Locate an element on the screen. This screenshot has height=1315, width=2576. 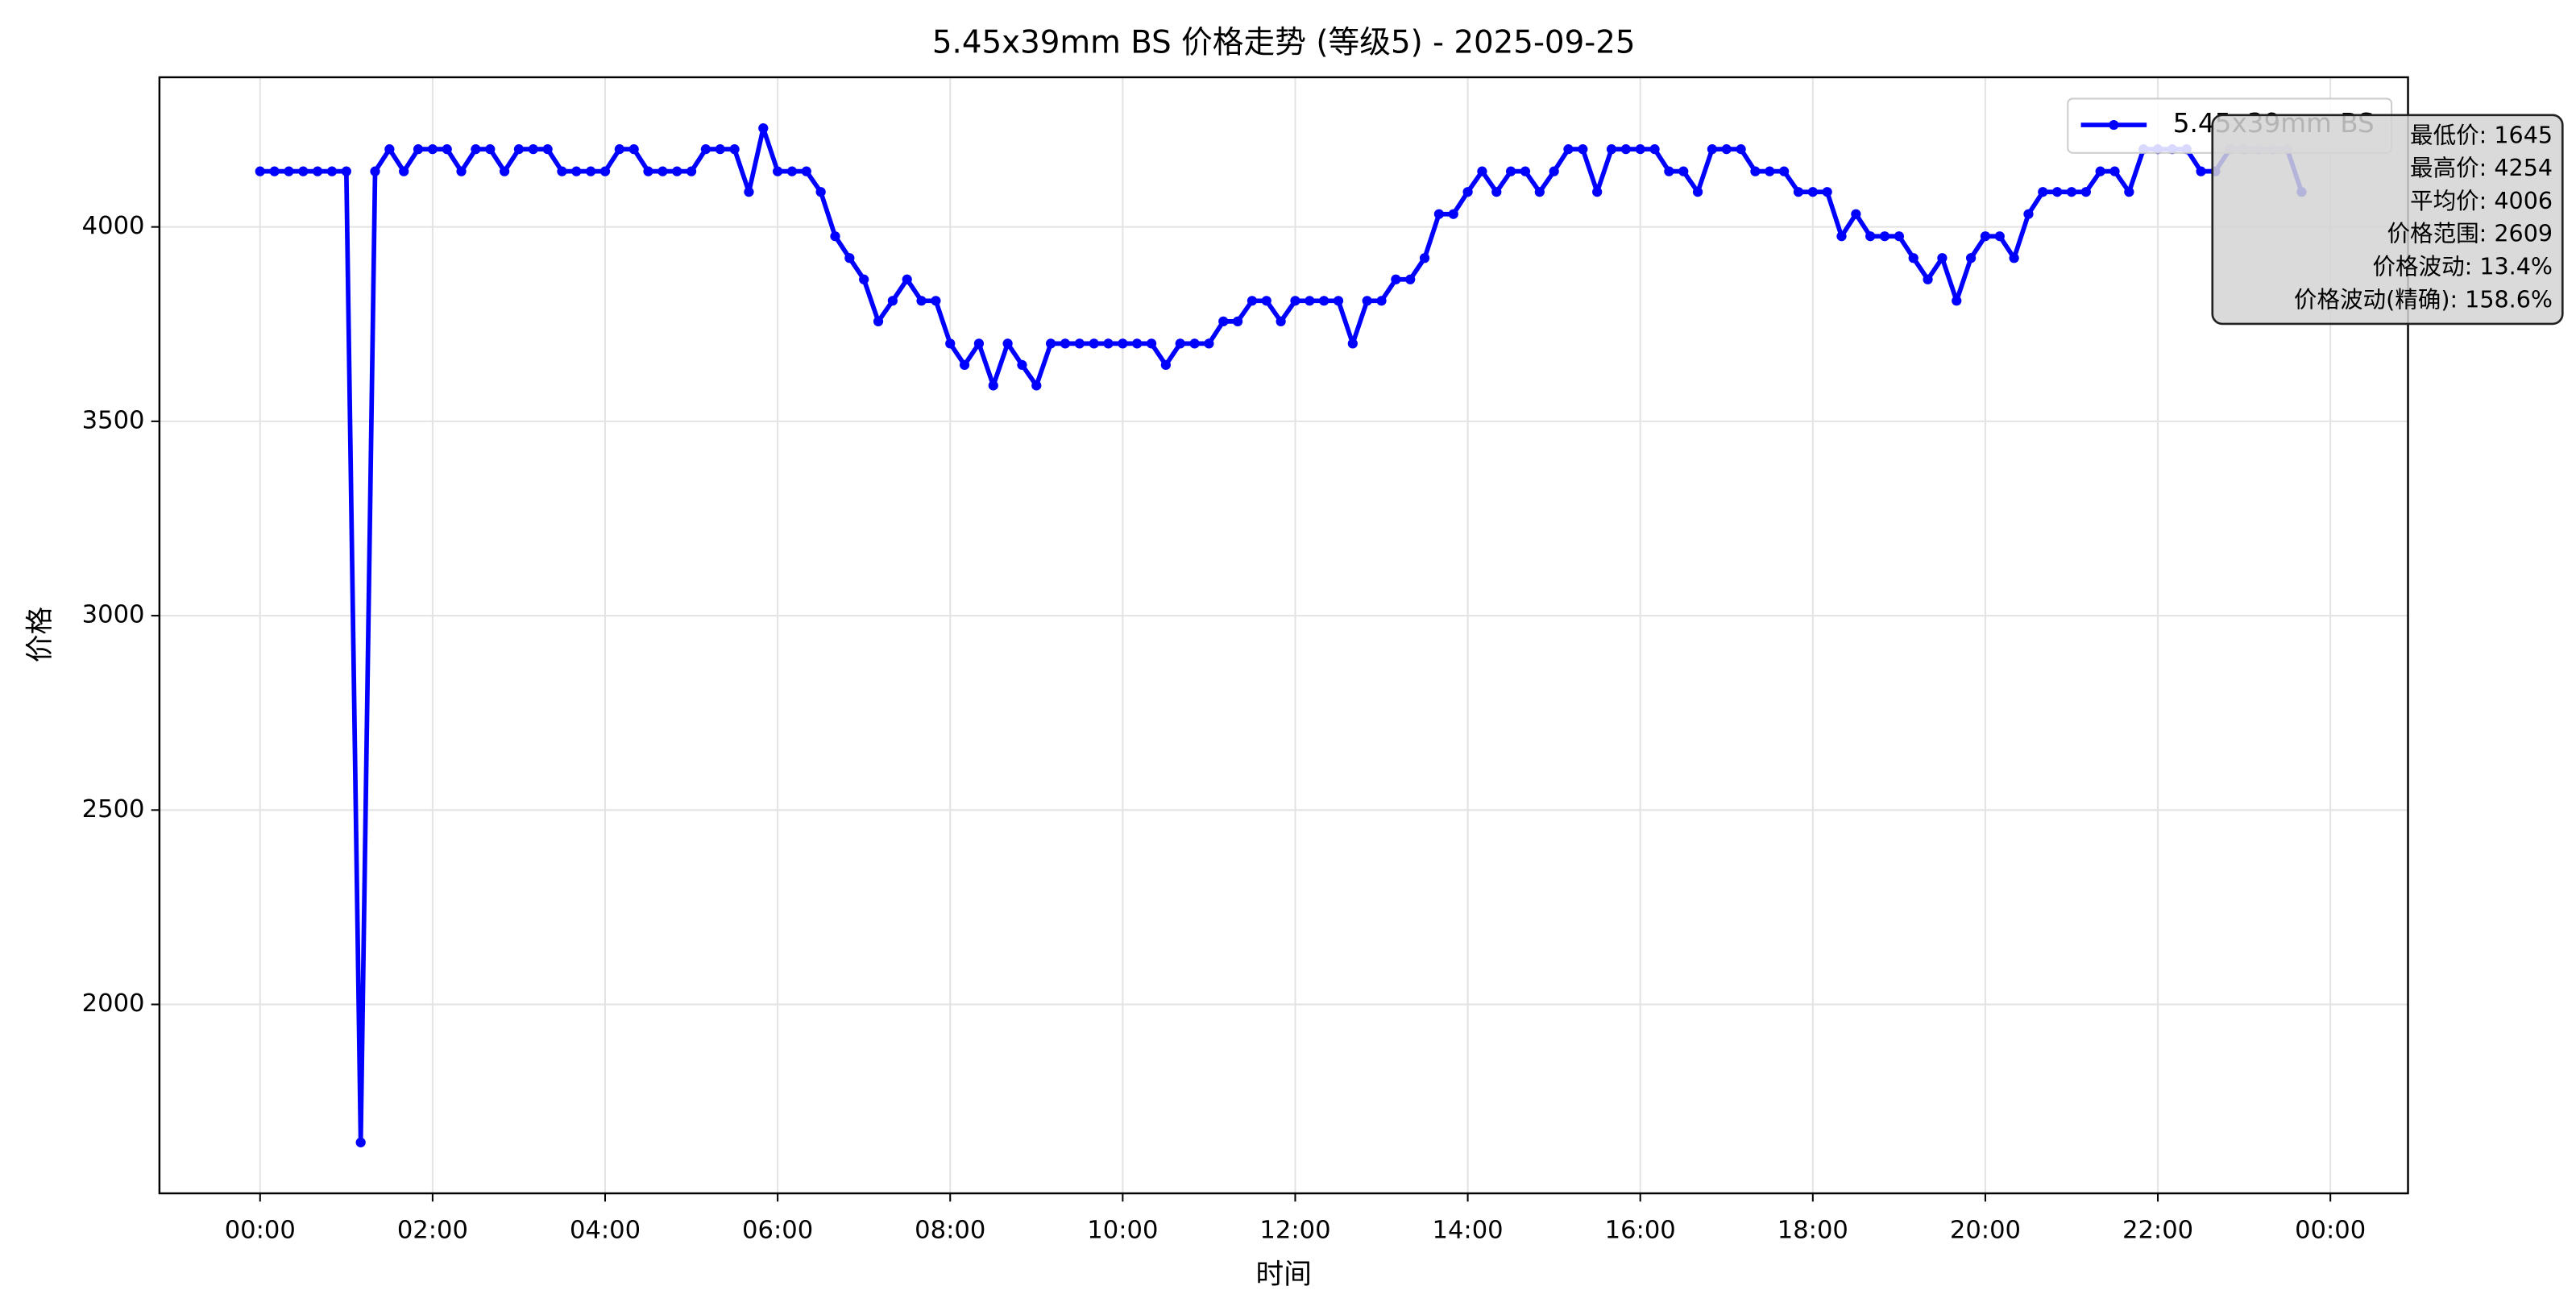
y-tick-label: 2000 is located at coordinates (113, 1003).